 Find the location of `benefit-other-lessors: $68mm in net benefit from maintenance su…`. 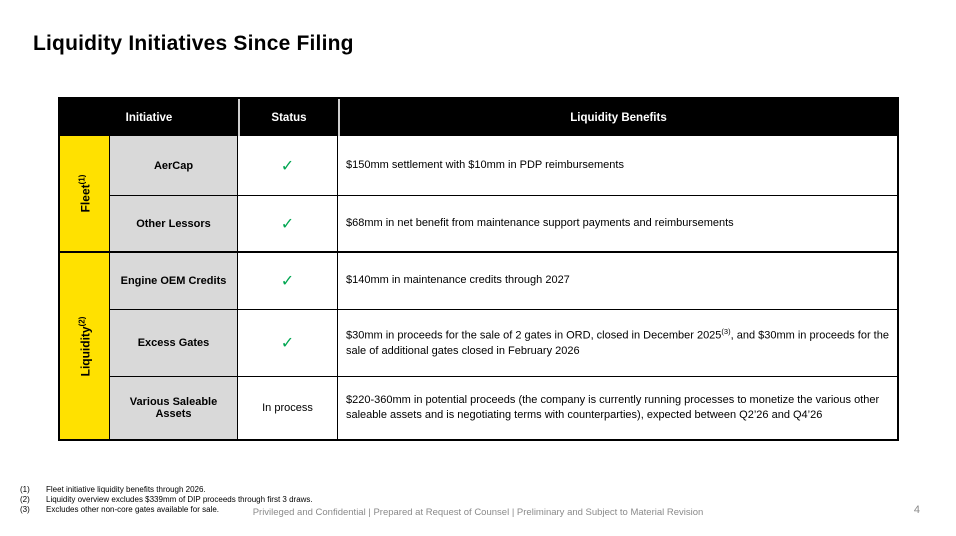

benefit-other-lessors: $68mm in net benefit from maintenance su… is located at coordinates (617, 224).